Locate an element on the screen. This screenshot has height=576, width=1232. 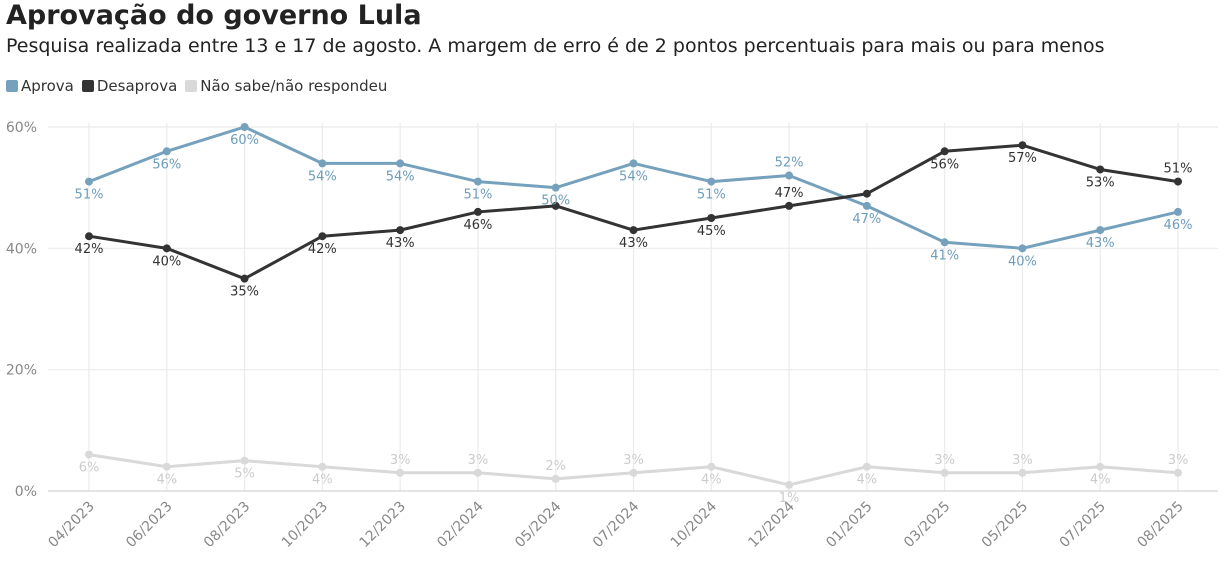
x-tick-label: 08/2025 is located at coordinates (1160, 525).